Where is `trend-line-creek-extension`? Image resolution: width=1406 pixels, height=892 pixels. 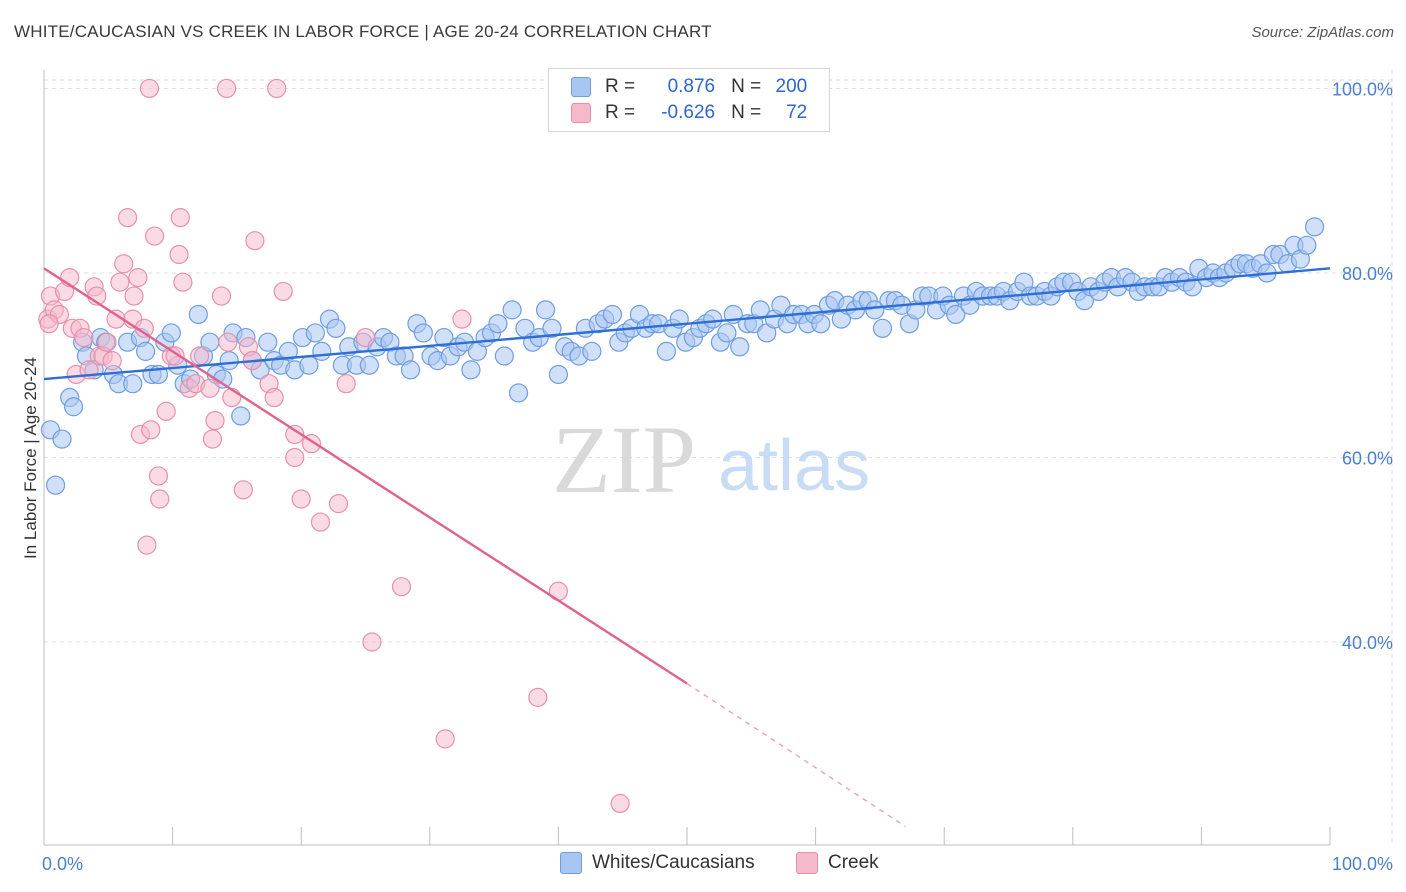 trend-line-creek-extension is located at coordinates (796, 755).